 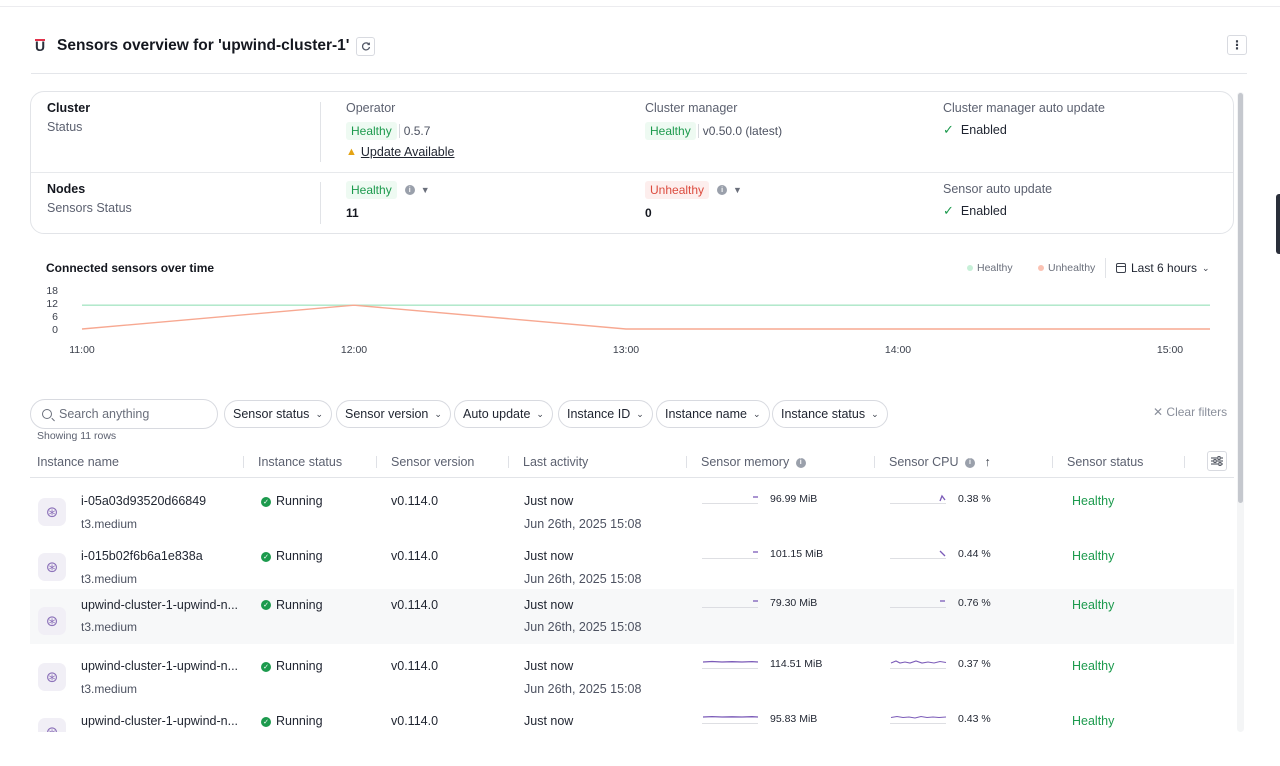 What do you see at coordinates (407, 152) in the screenshot?
I see `update-available-link: Update Available` at bounding box center [407, 152].